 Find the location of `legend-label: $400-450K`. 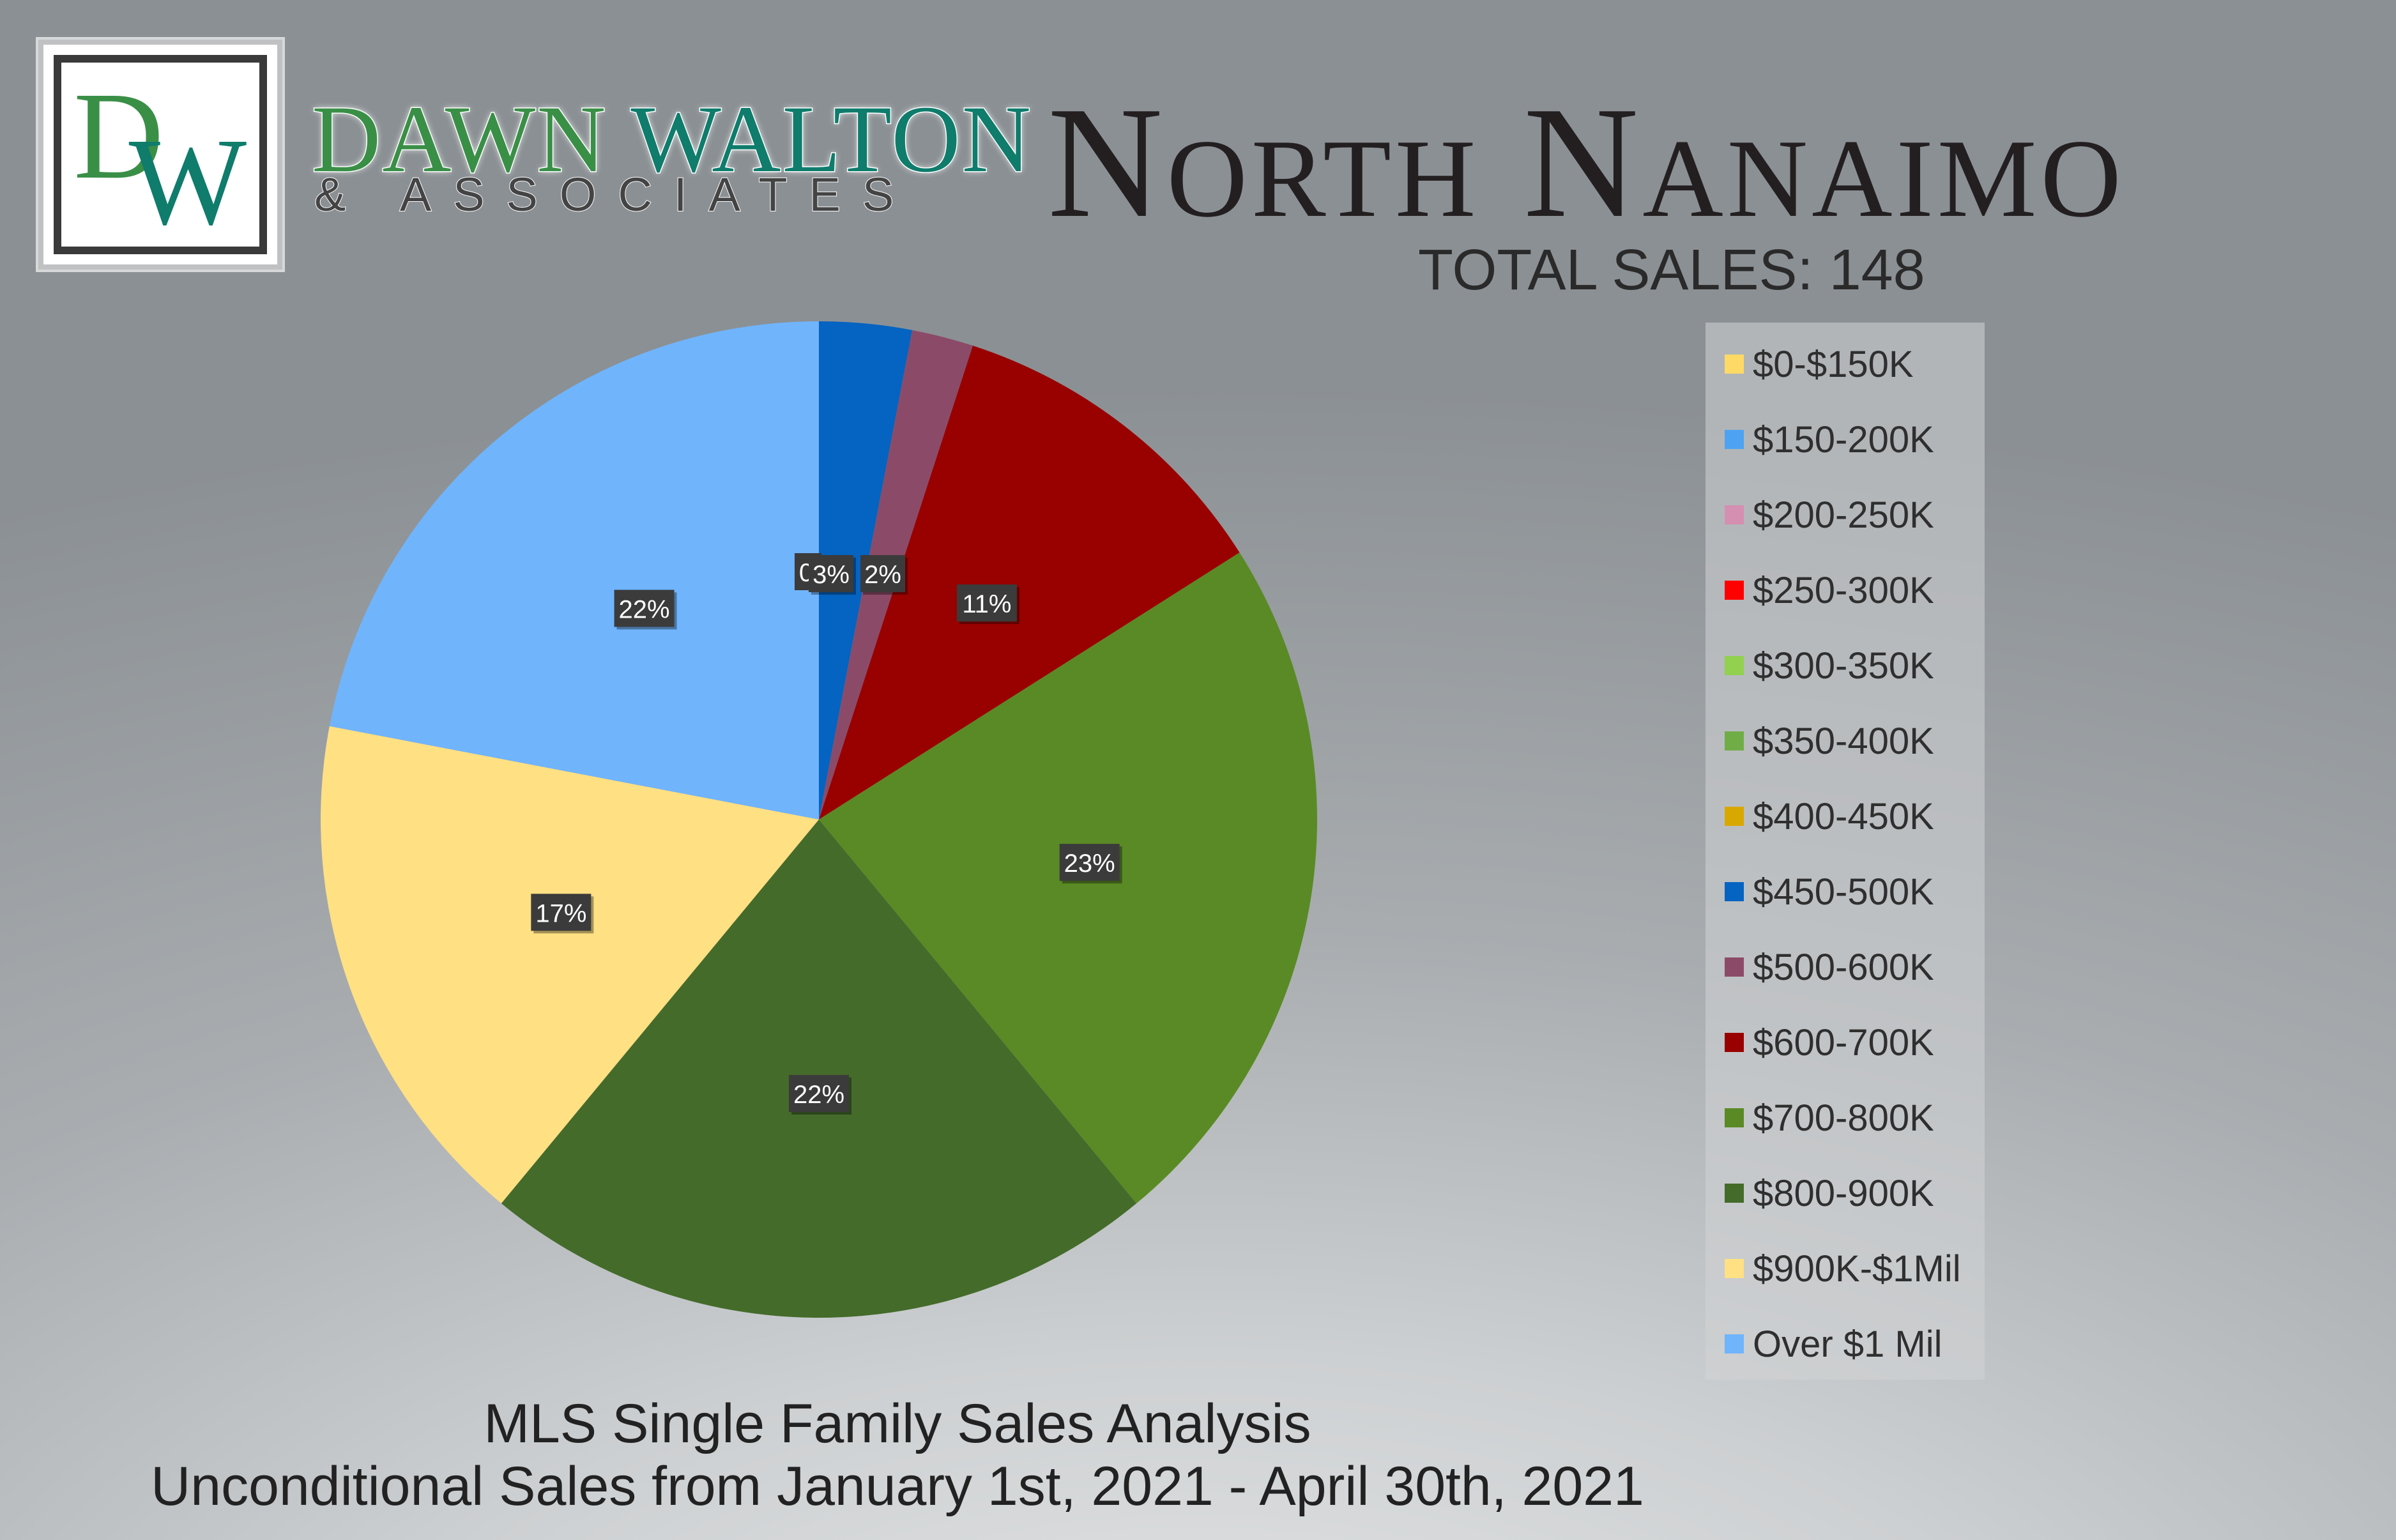

legend-label: $400-450K is located at coordinates (1843, 816).